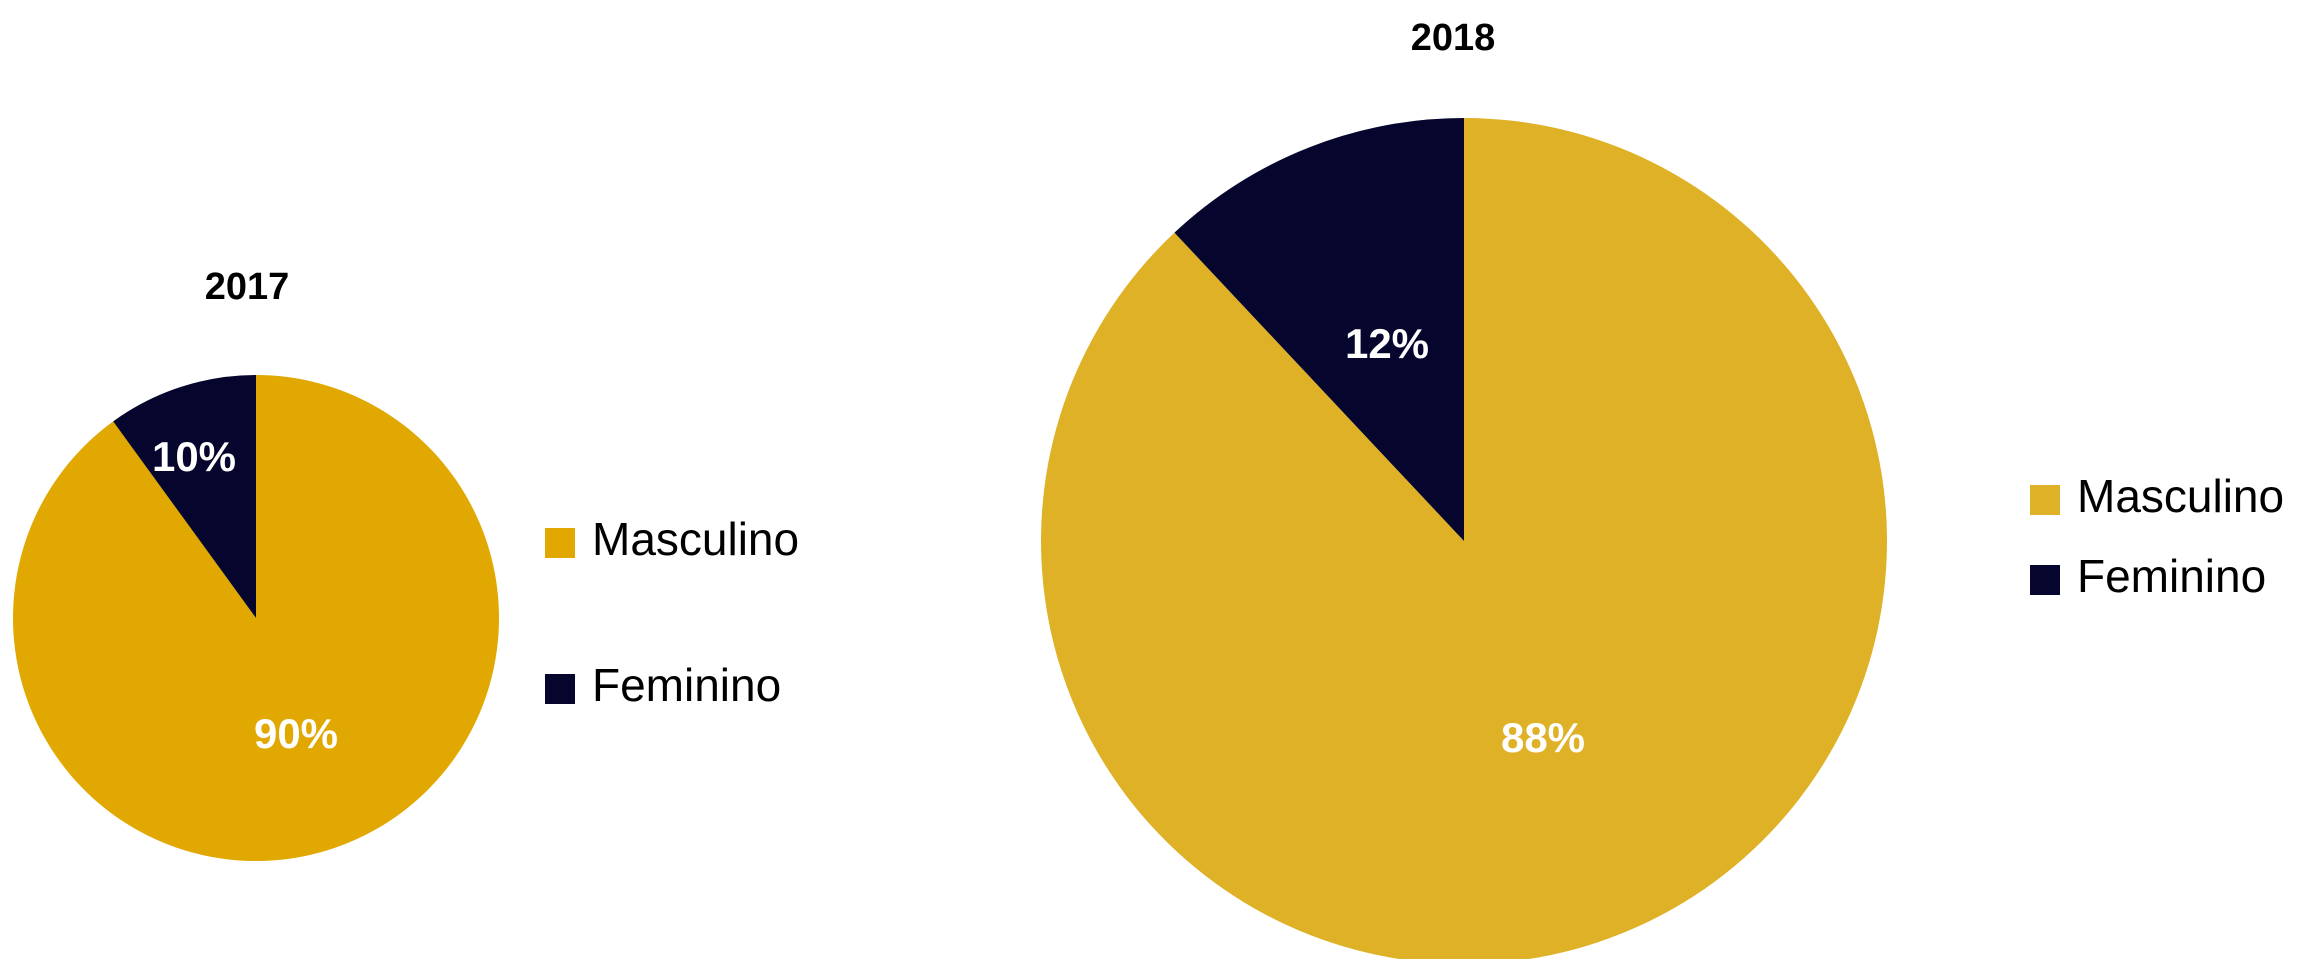 The width and height of the screenshot is (2317, 959). I want to click on data-label-feminino: 12%, so click(1387, 343).